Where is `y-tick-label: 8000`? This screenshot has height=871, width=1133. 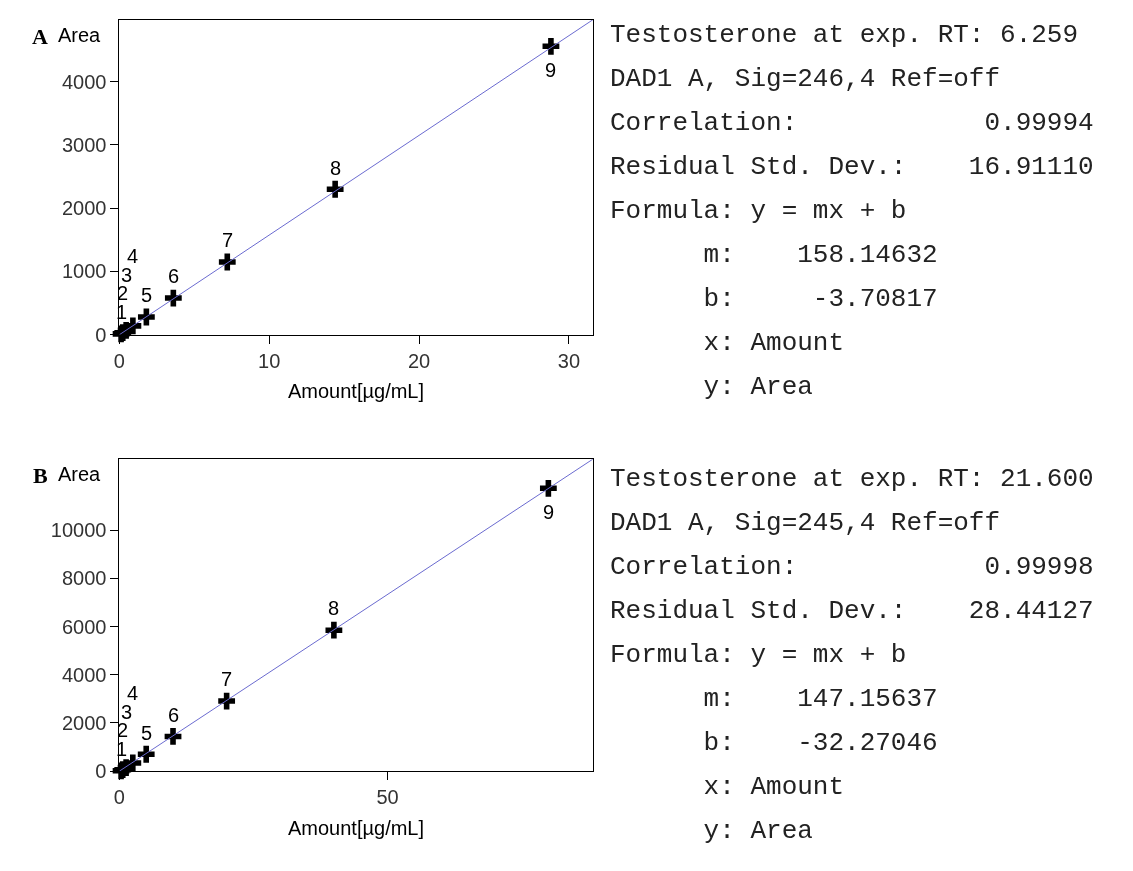
y-tick-label: 8000 is located at coordinates (84, 578).